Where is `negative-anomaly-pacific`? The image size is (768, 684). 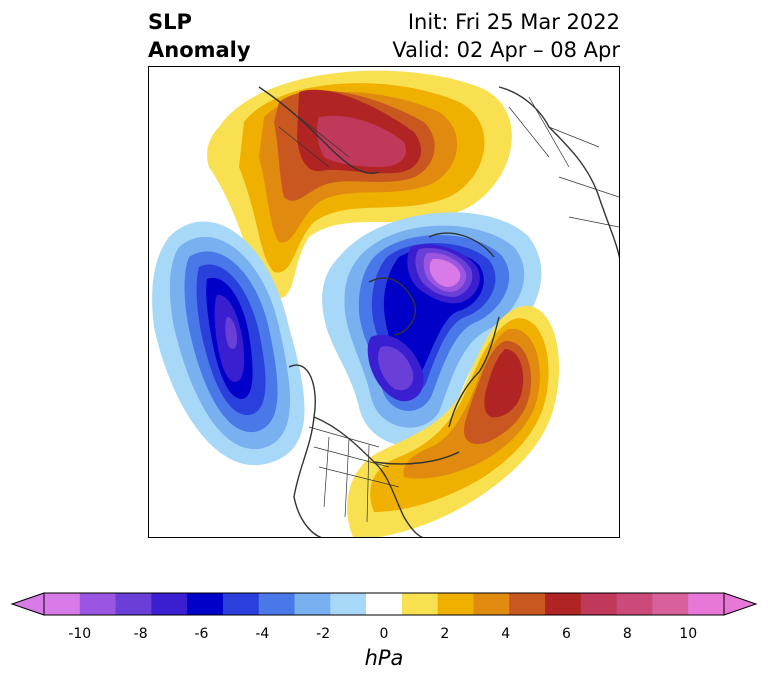
negative-anomaly-pacific is located at coordinates (228, 343).